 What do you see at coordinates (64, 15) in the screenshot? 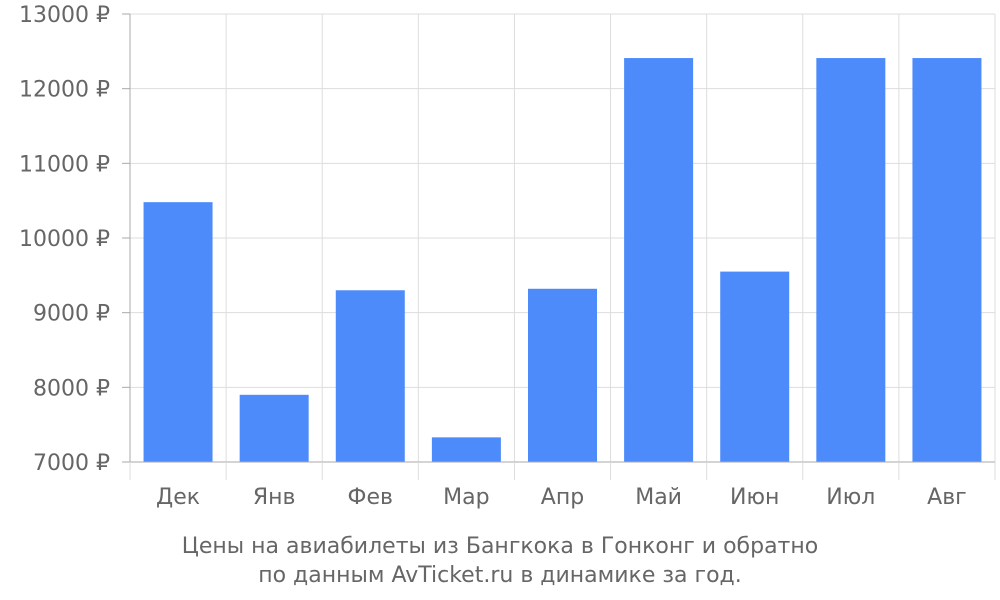
I see `y-tick-label: 13000 ₽` at bounding box center [64, 15].